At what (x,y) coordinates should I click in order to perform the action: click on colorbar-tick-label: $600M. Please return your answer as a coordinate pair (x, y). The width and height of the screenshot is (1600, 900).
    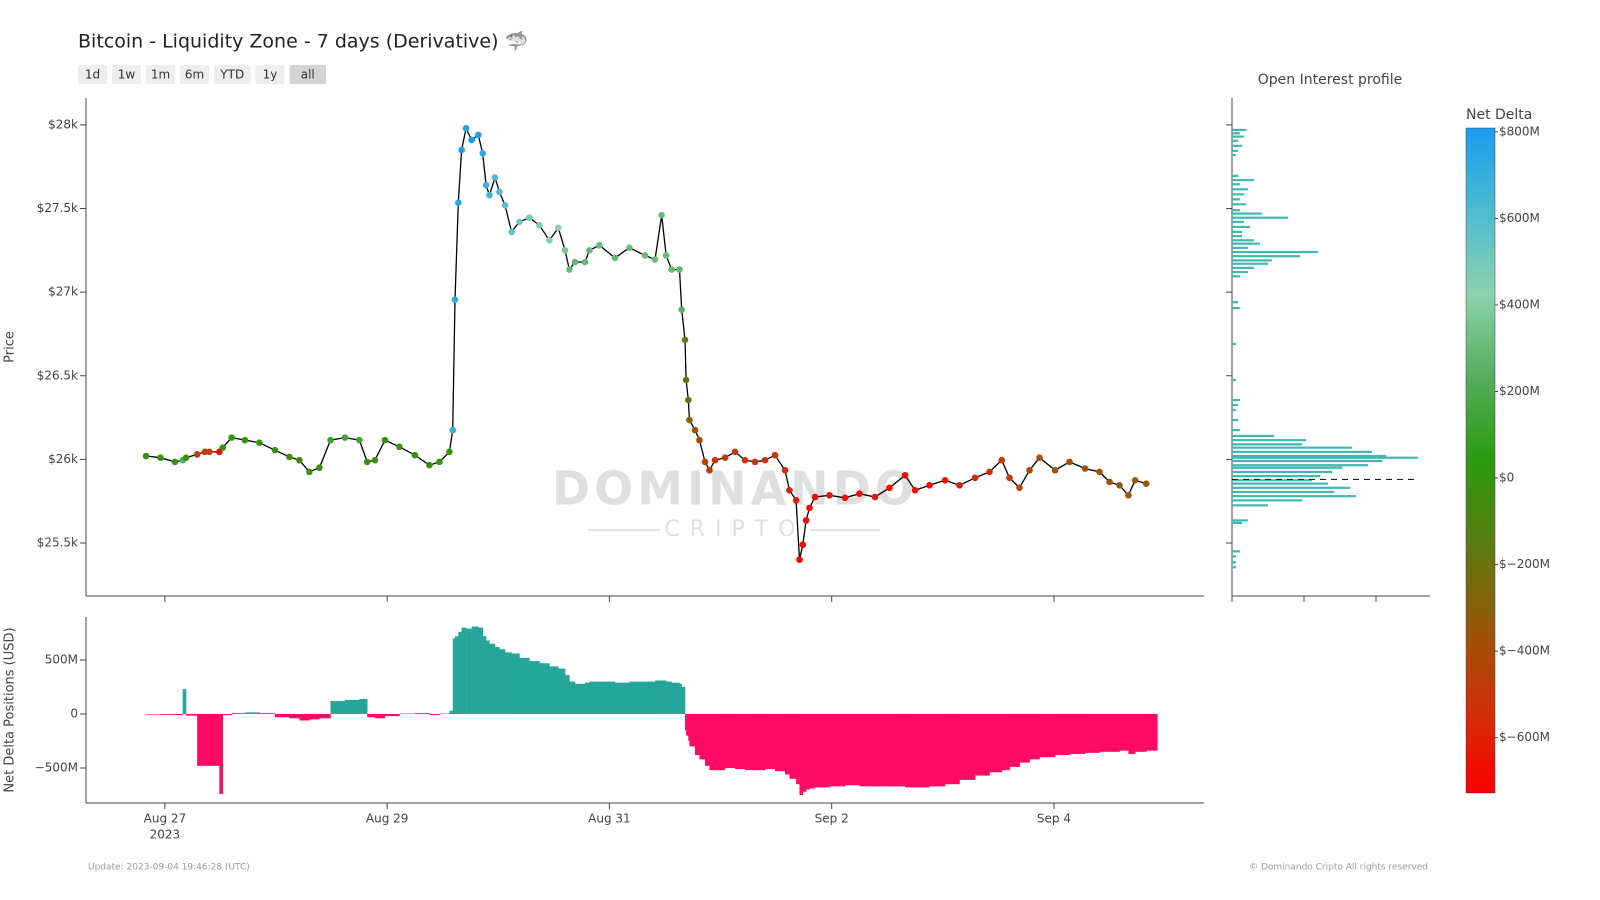
    Looking at the image, I should click on (1519, 218).